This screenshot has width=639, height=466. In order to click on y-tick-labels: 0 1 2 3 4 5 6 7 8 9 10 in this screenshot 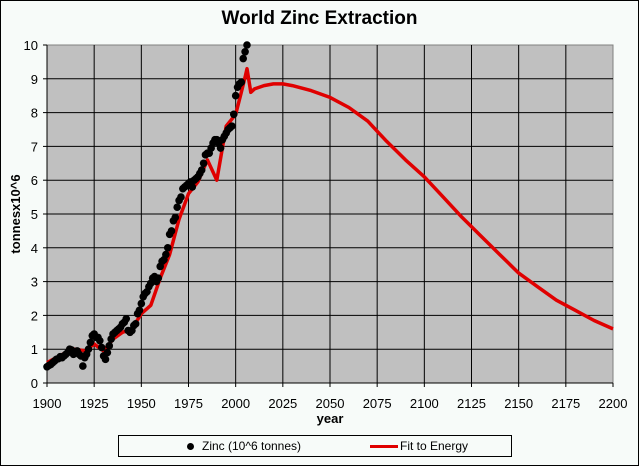, I will do `click(31, 214)`.